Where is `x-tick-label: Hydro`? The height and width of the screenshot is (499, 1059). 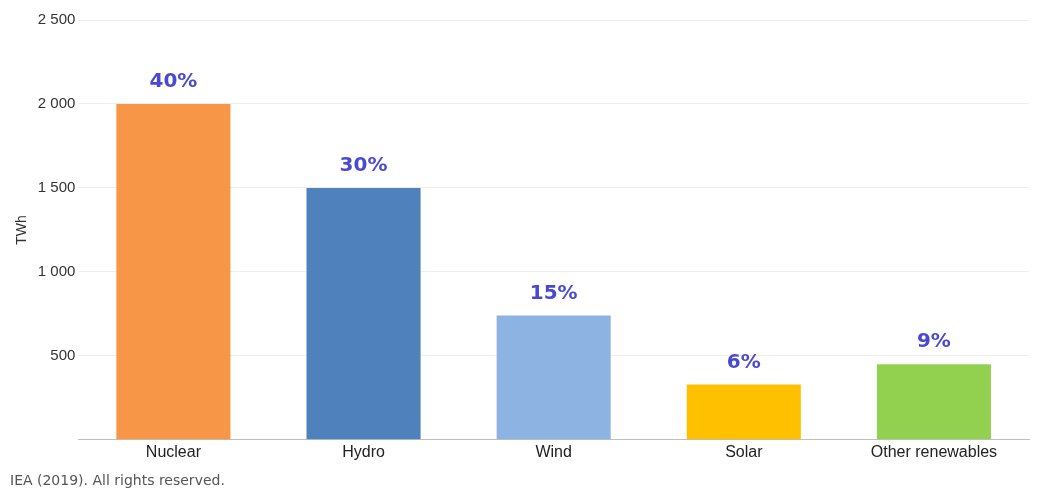
x-tick-label: Hydro is located at coordinates (363, 451).